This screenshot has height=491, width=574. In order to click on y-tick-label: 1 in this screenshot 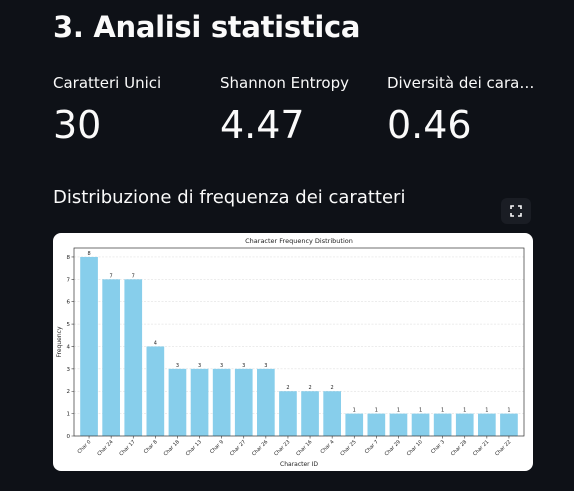, I will do `click(69, 415)`.